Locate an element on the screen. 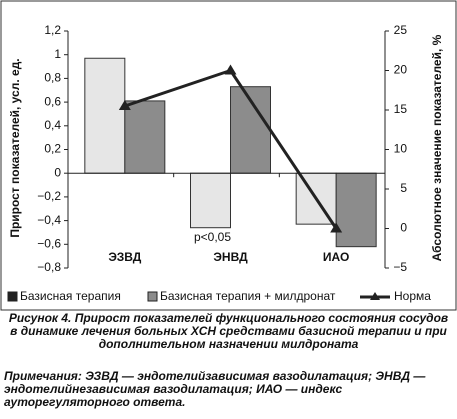 This screenshot has width=457, height=419. y2-tick-label: 10 is located at coordinates (401, 149).